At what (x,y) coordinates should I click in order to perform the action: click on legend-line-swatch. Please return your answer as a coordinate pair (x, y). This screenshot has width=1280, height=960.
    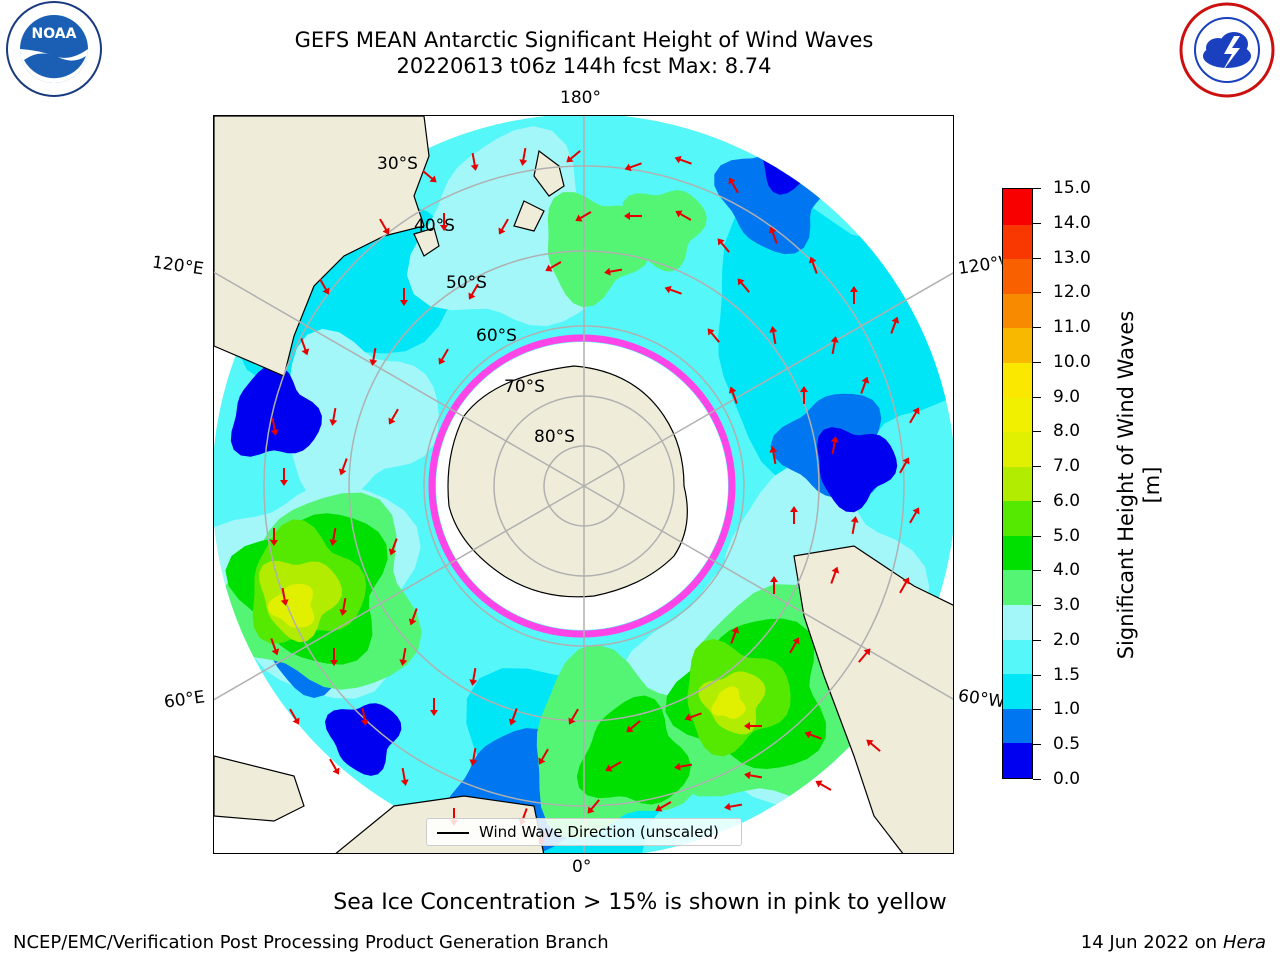
    Looking at the image, I should click on (453, 833).